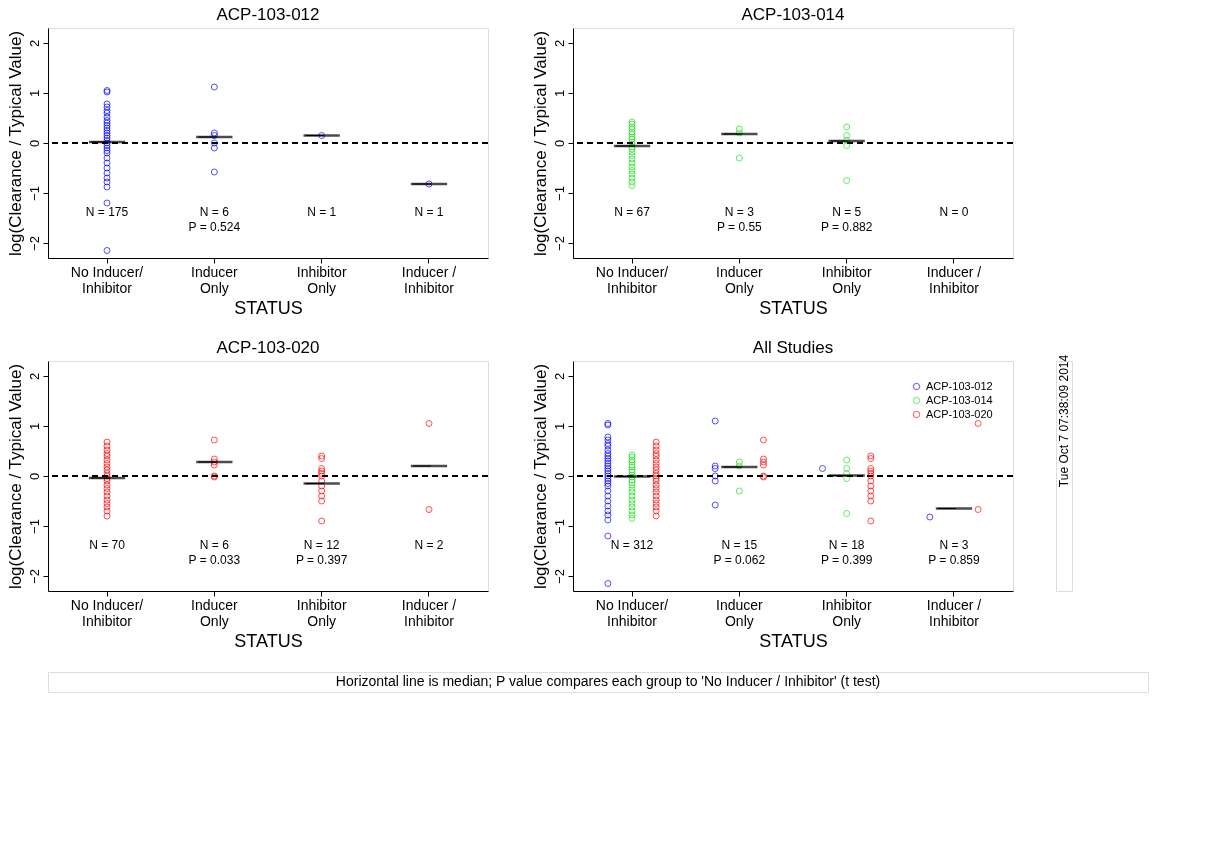  Describe the element at coordinates (793, 14) in the screenshot. I see `chart-title: ACP-103-014` at that location.